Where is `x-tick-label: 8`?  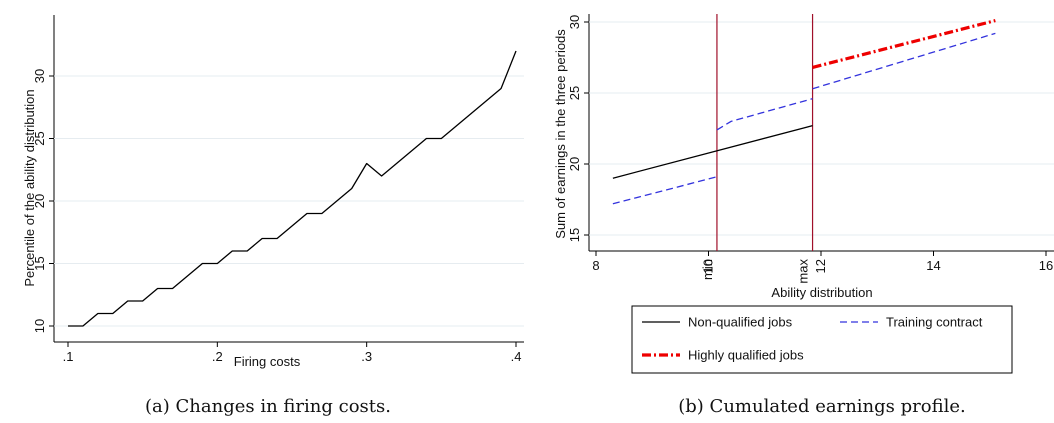 x-tick-label: 8 is located at coordinates (595, 265).